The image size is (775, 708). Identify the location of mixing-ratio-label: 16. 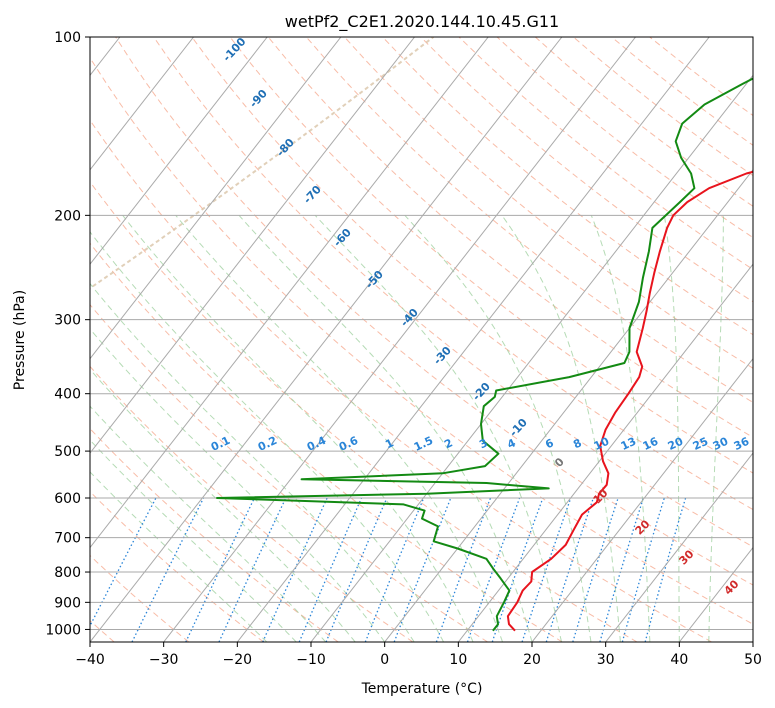
(651, 444).